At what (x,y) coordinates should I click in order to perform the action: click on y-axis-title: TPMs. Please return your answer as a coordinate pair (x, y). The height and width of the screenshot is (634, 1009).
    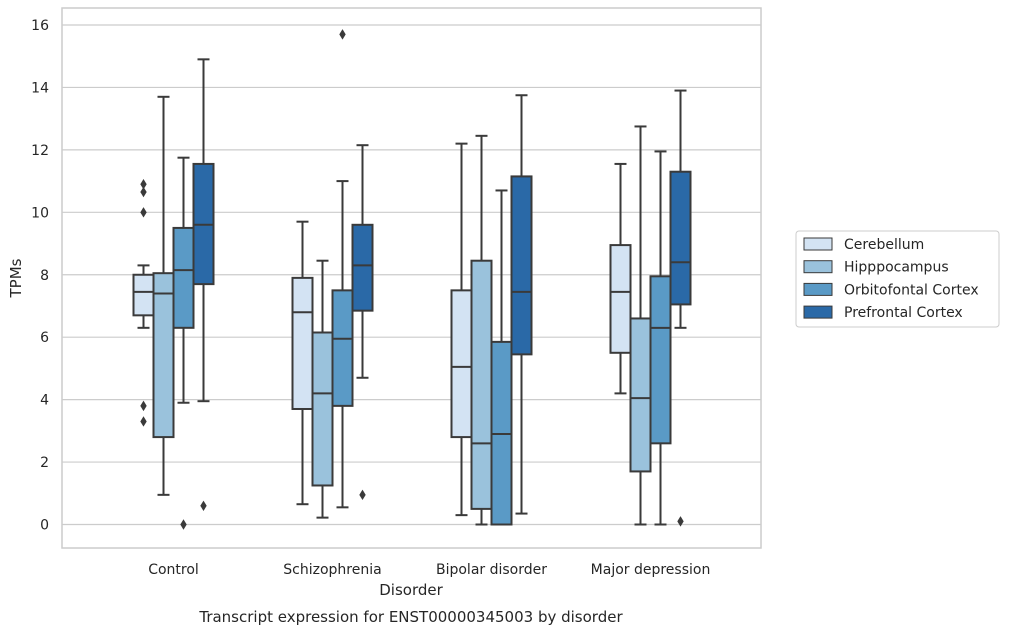
    Looking at the image, I should click on (16, 278).